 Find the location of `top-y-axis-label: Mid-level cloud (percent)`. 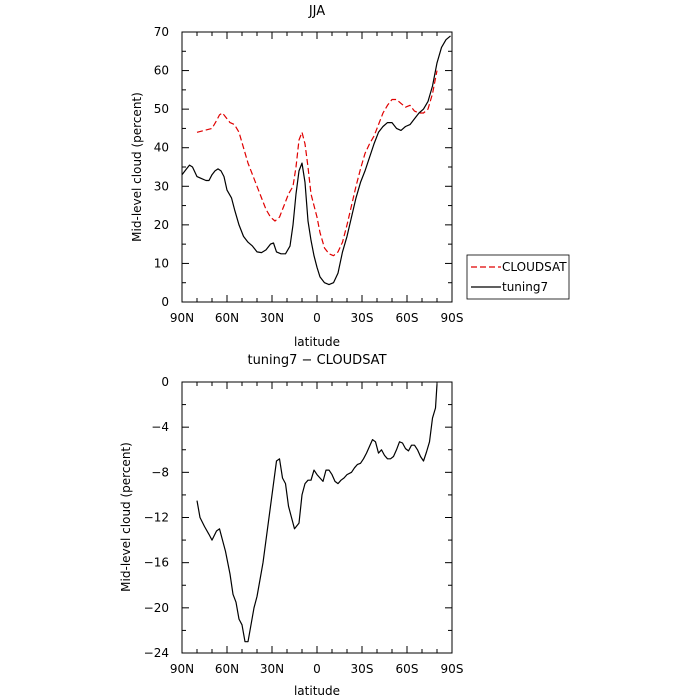

top-y-axis-label: Mid-level cloud (percent) is located at coordinates (137, 167).